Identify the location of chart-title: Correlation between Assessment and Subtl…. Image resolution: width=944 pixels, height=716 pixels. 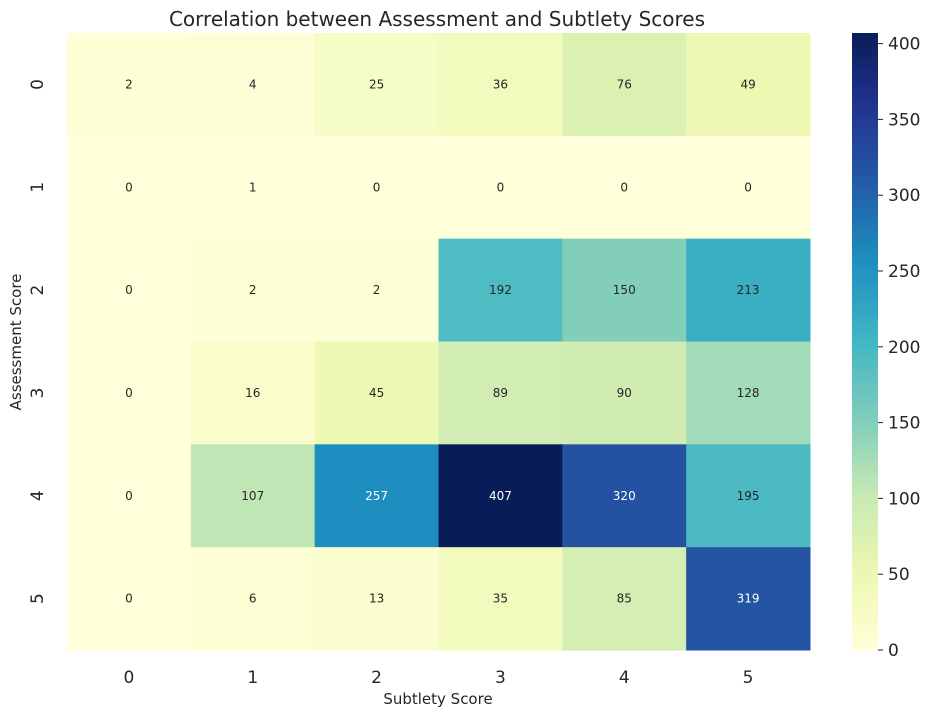
(437, 19).